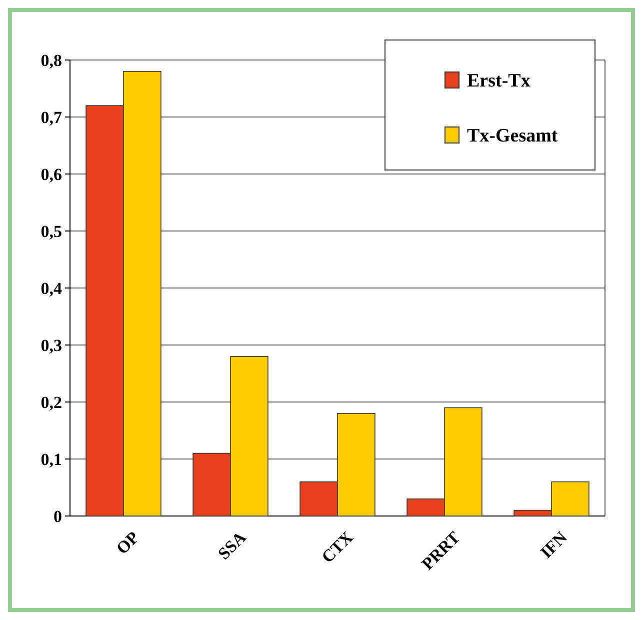 Image resolution: width=643 pixels, height=620 pixels. Describe the element at coordinates (554, 544) in the screenshot. I see `x-tick-label: IFN` at that location.